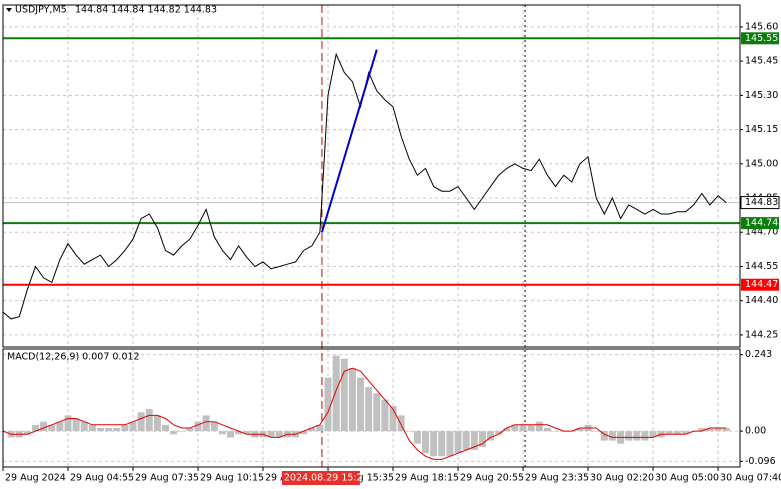 Image resolution: width=781 pixels, height=489 pixels. Describe the element at coordinates (761, 334) in the screenshot. I see `y-tick-label: 144.25` at that location.